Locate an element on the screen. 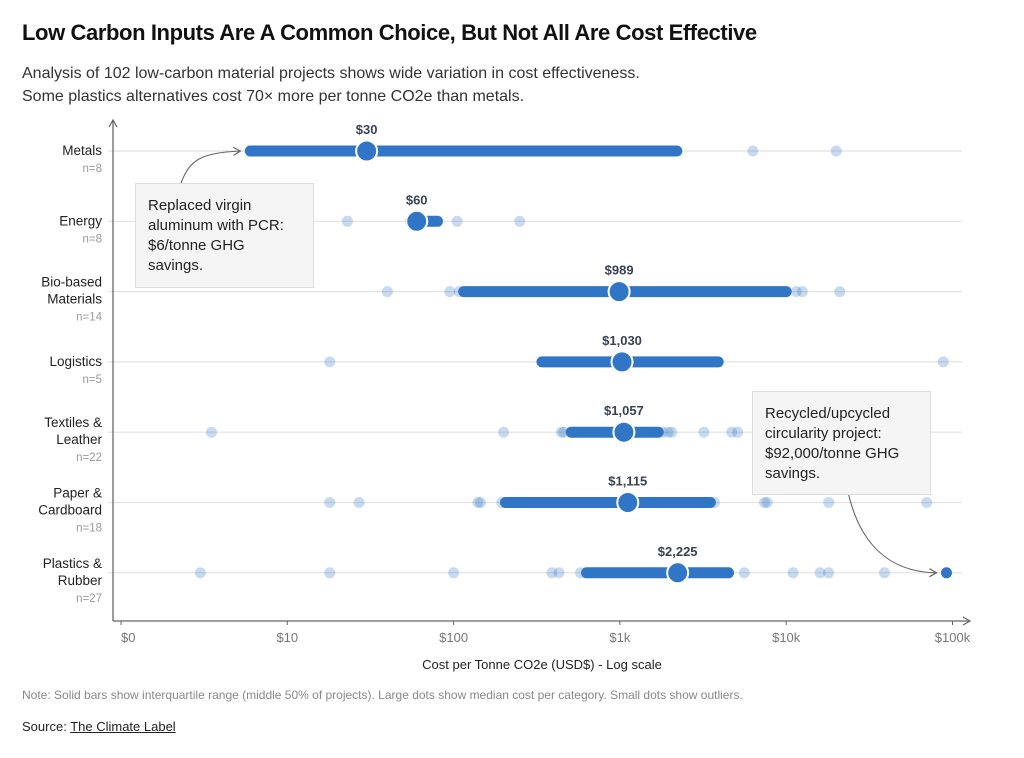 The image size is (1024, 758). category-label: Paper & is located at coordinates (77, 493).